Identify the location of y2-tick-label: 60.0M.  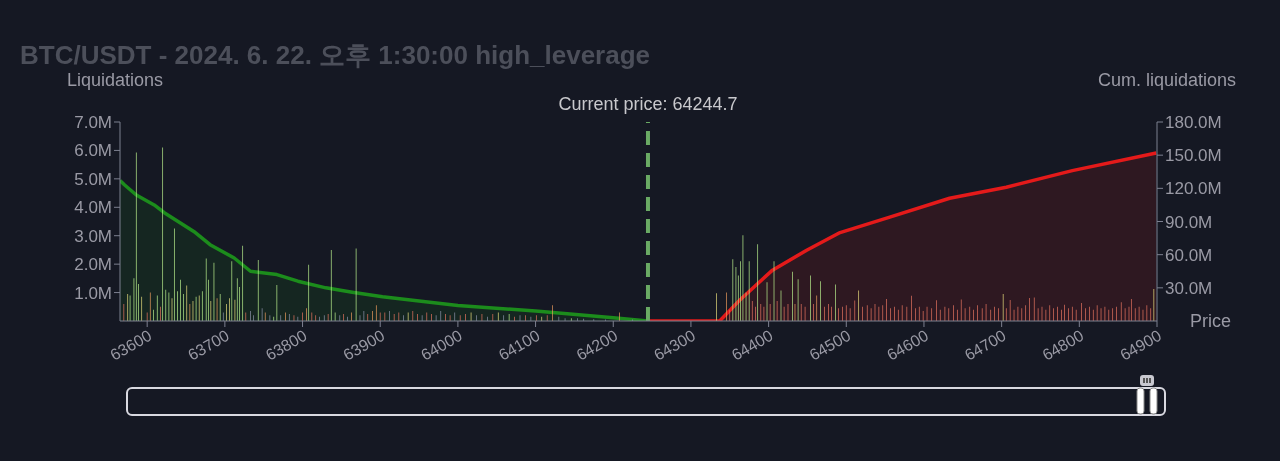
(1189, 255).